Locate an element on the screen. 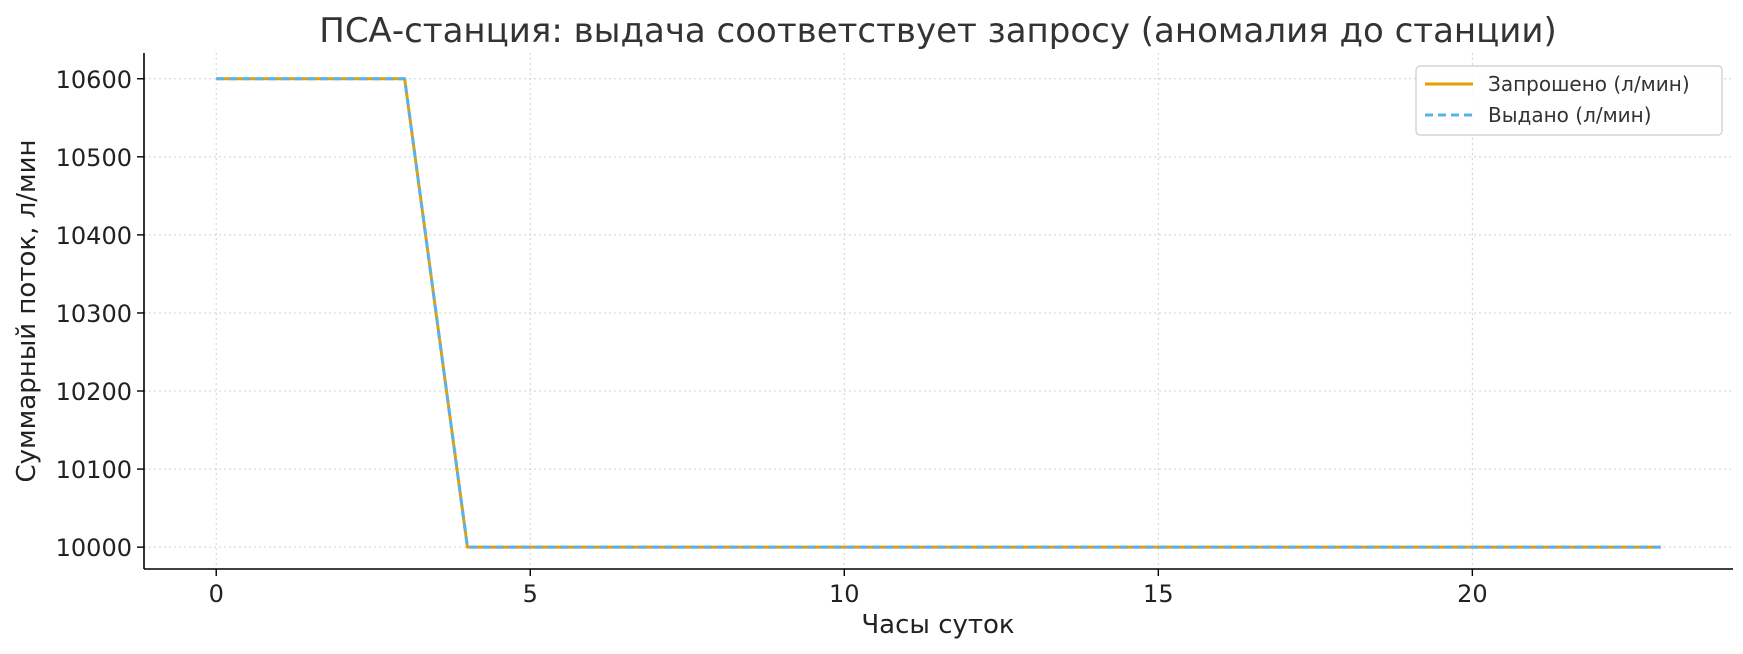 Image resolution: width=1743 pixels, height=654 pixels. legend-label-delivered: Выдано (л/мин) is located at coordinates (1570, 115).